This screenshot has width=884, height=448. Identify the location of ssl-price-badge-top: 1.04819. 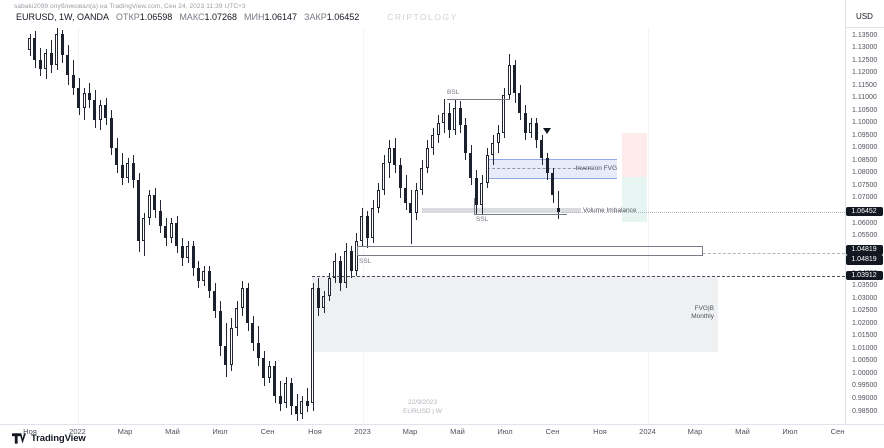
(864, 250).